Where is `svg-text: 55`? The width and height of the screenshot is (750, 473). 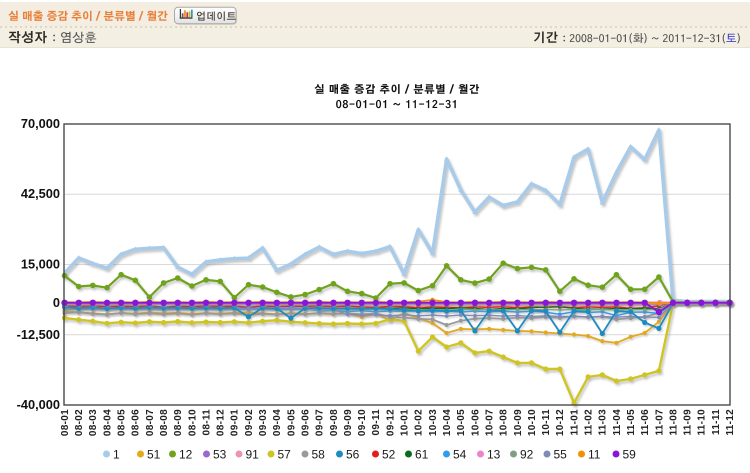 svg-text: 55 is located at coordinates (561, 455).